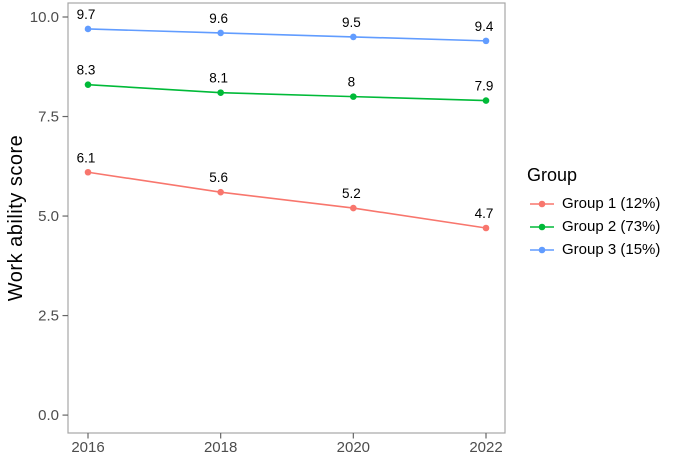  I want to click on legend-row: Group 3 (15%), so click(593, 249).